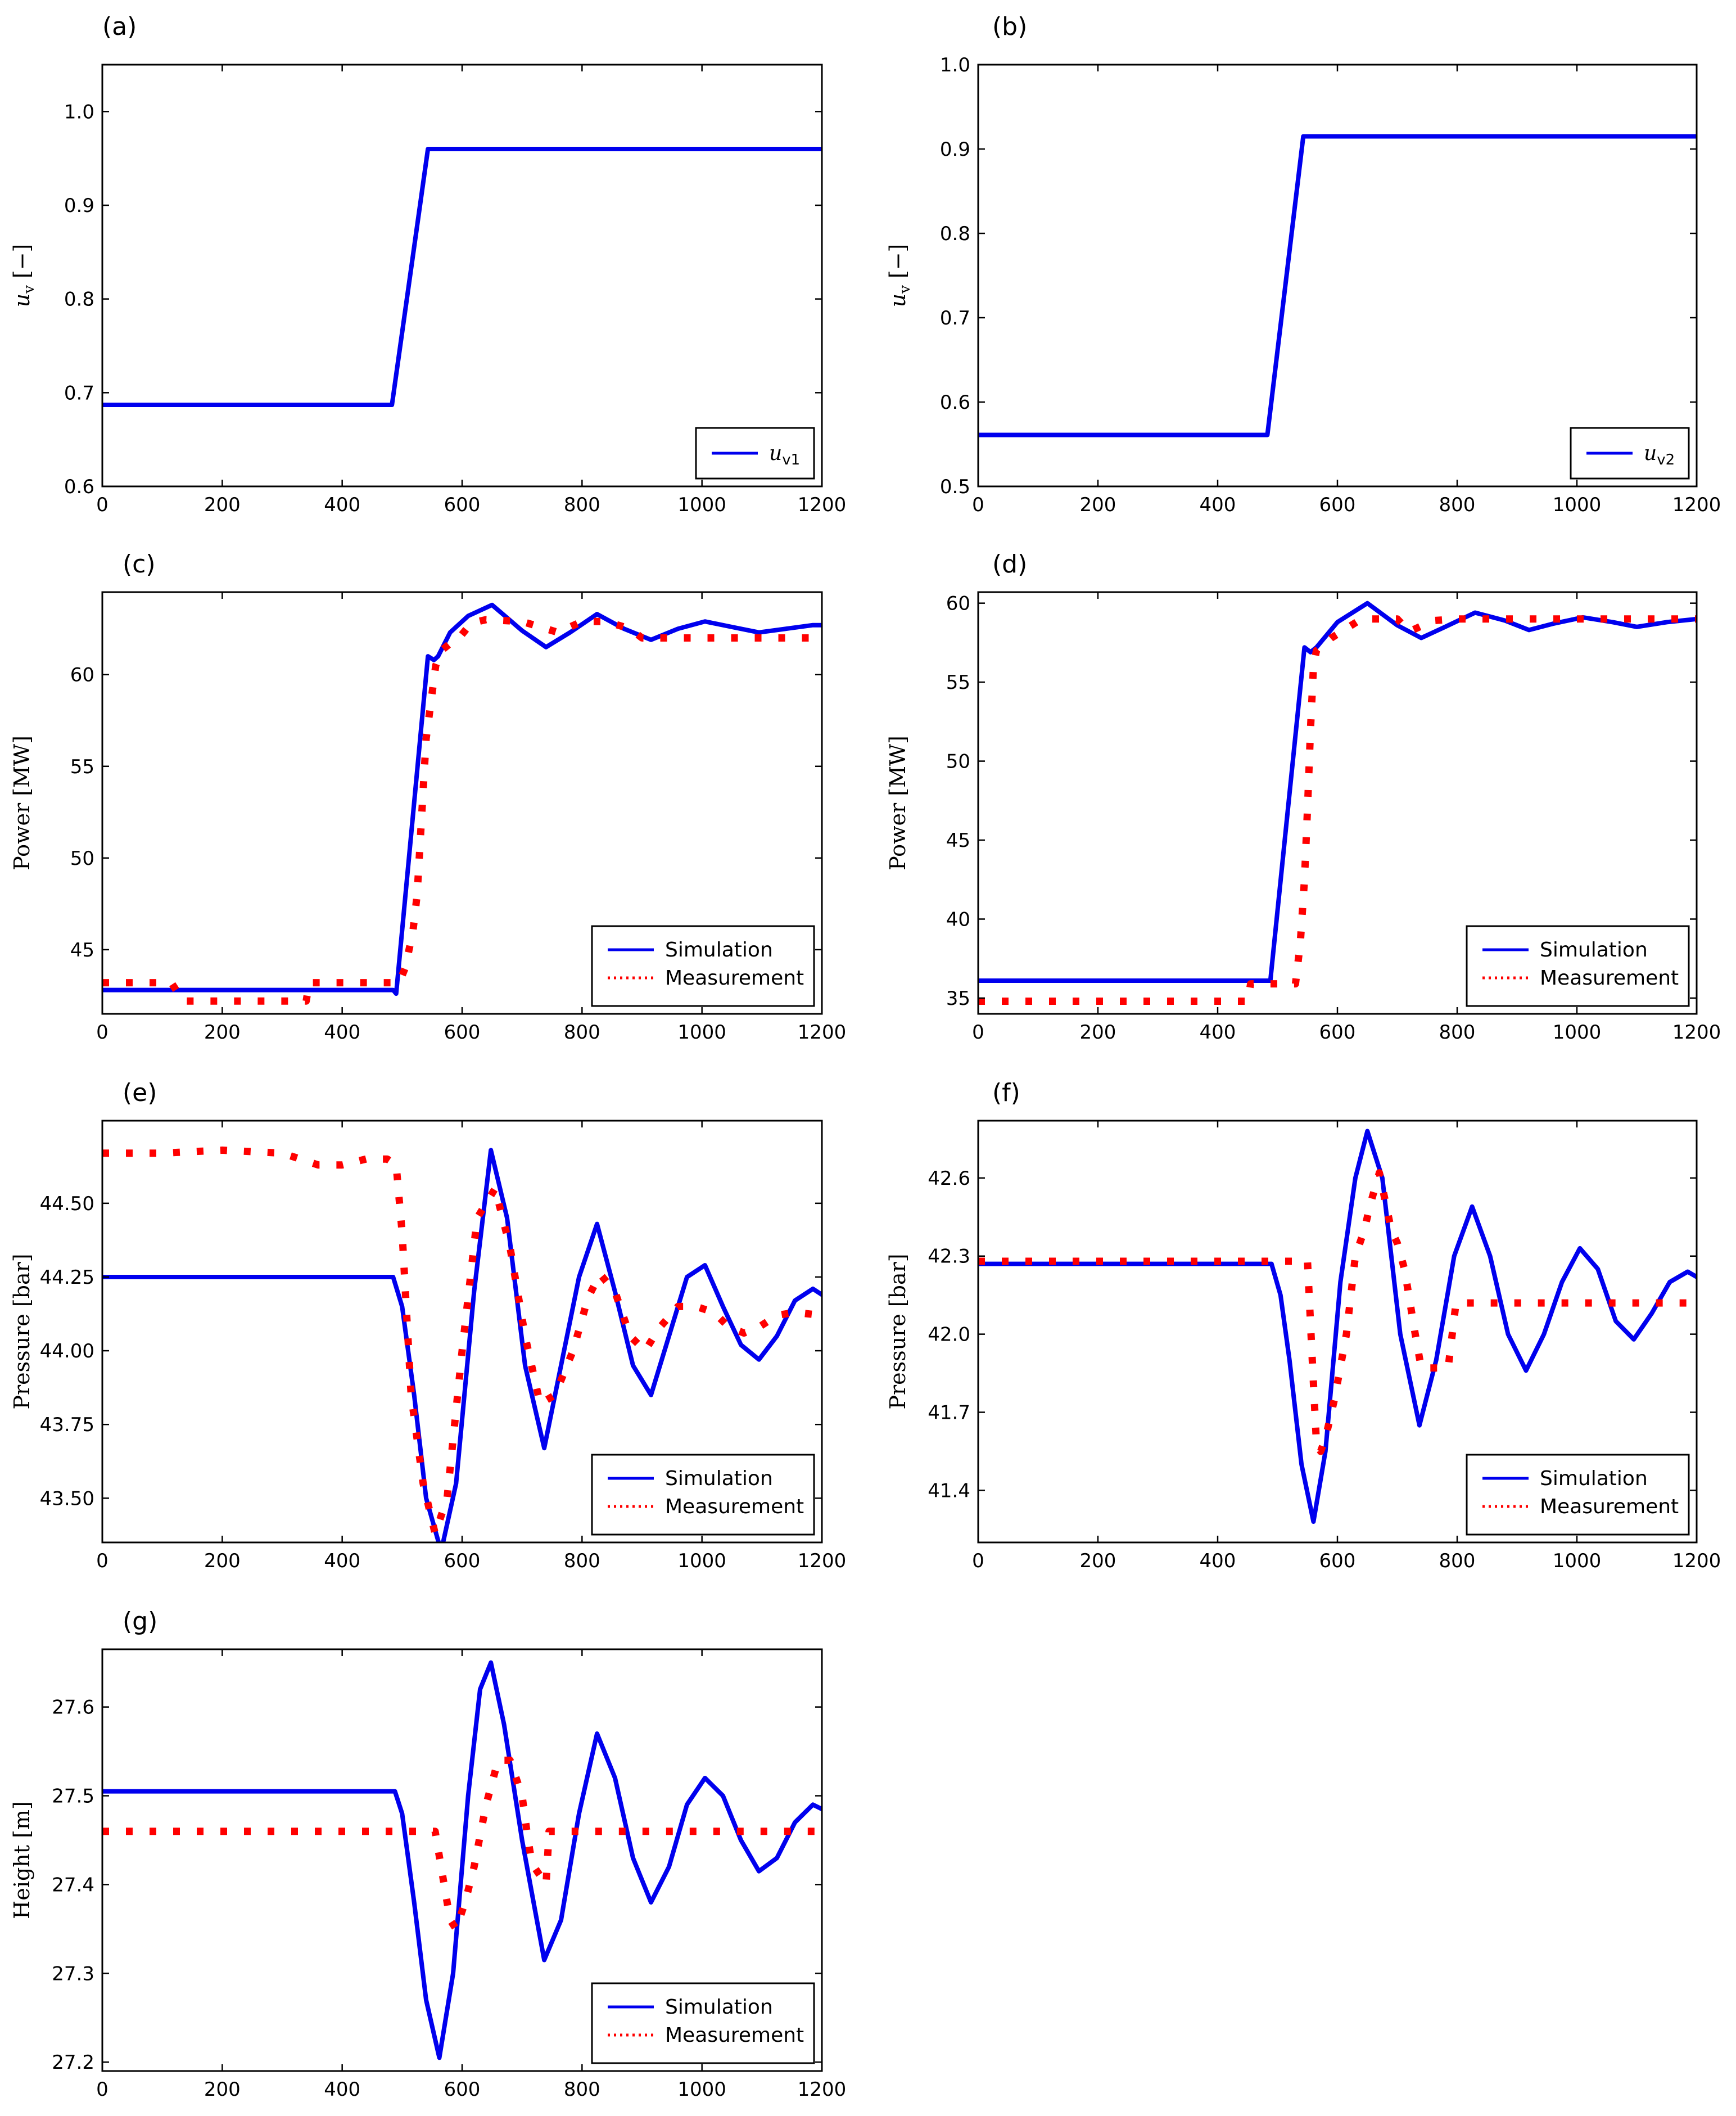 Image resolution: width=1736 pixels, height=2116 pixels. I want to click on panel-label: (g), so click(140, 1622).